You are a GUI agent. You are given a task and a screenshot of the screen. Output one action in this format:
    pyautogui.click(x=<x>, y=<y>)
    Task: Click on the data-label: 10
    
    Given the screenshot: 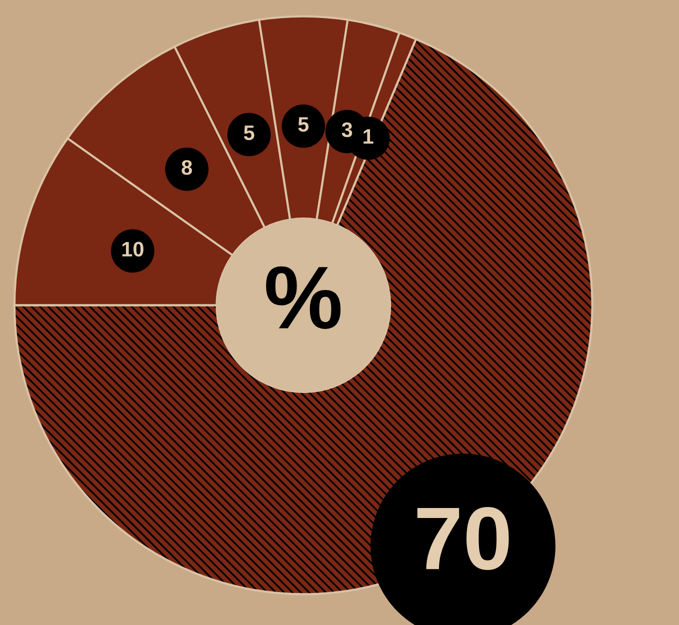 What is the action you would take?
    pyautogui.click(x=133, y=249)
    